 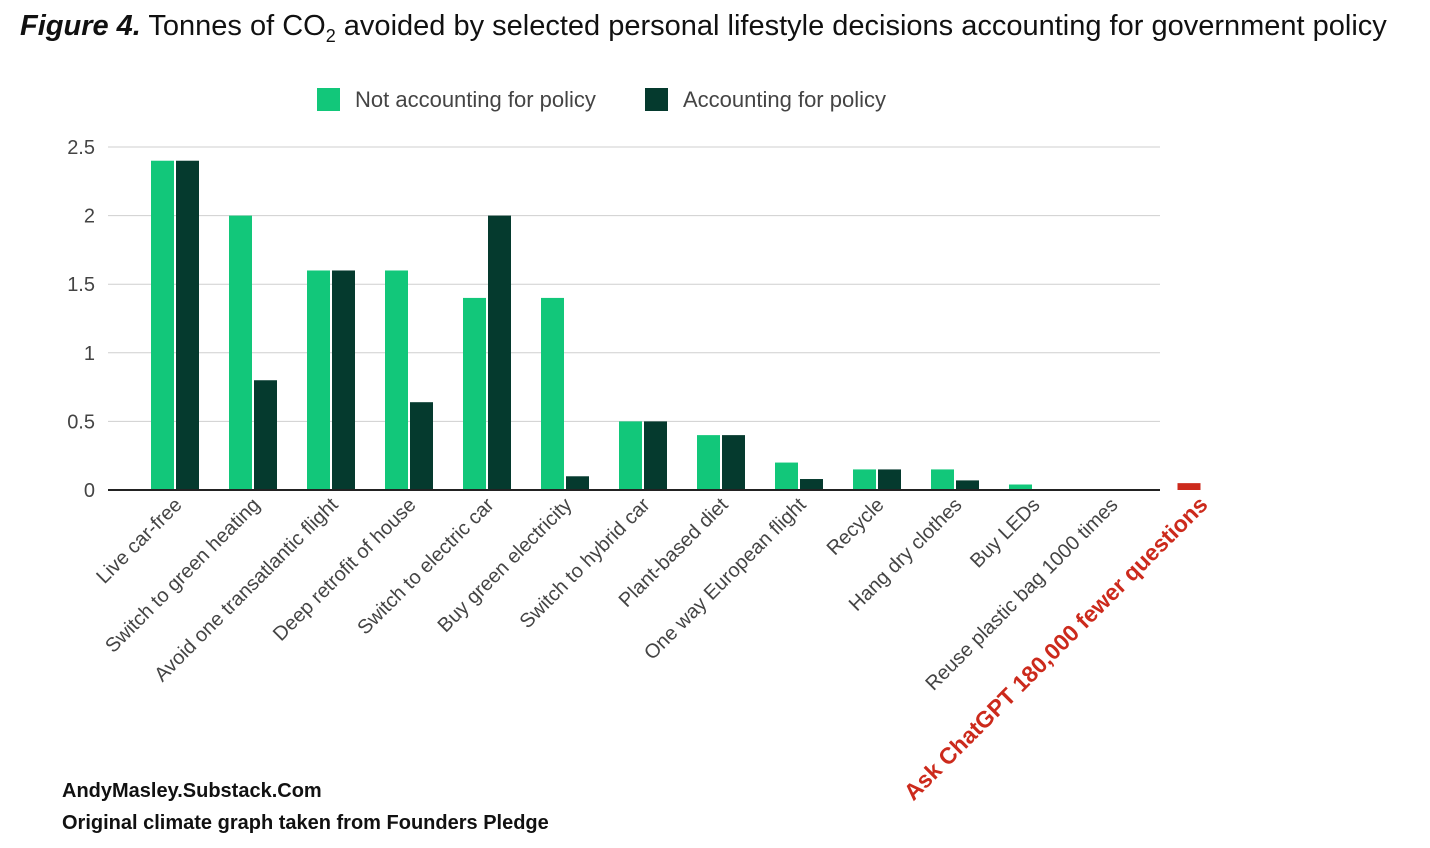 I want to click on bar-accounting-for-policy-switch-to-electric-car, so click(x=499, y=352).